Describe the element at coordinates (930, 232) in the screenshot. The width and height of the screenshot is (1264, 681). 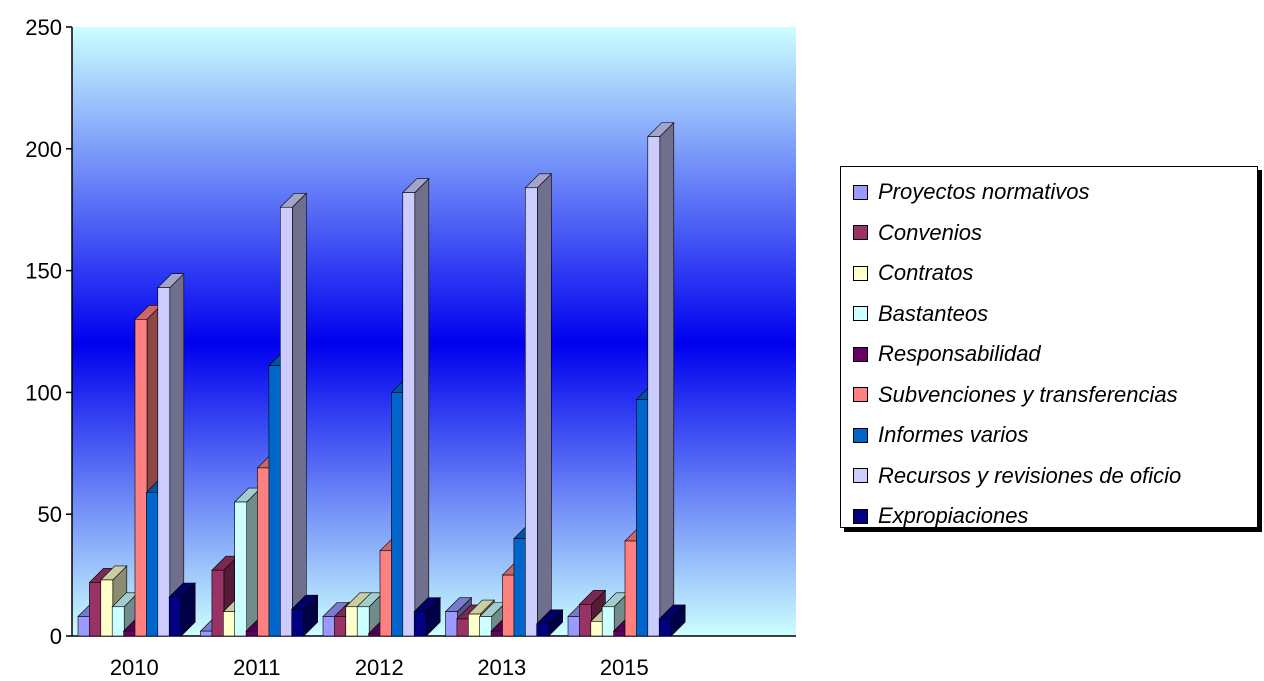
I see `legend-label: Convenios` at that location.